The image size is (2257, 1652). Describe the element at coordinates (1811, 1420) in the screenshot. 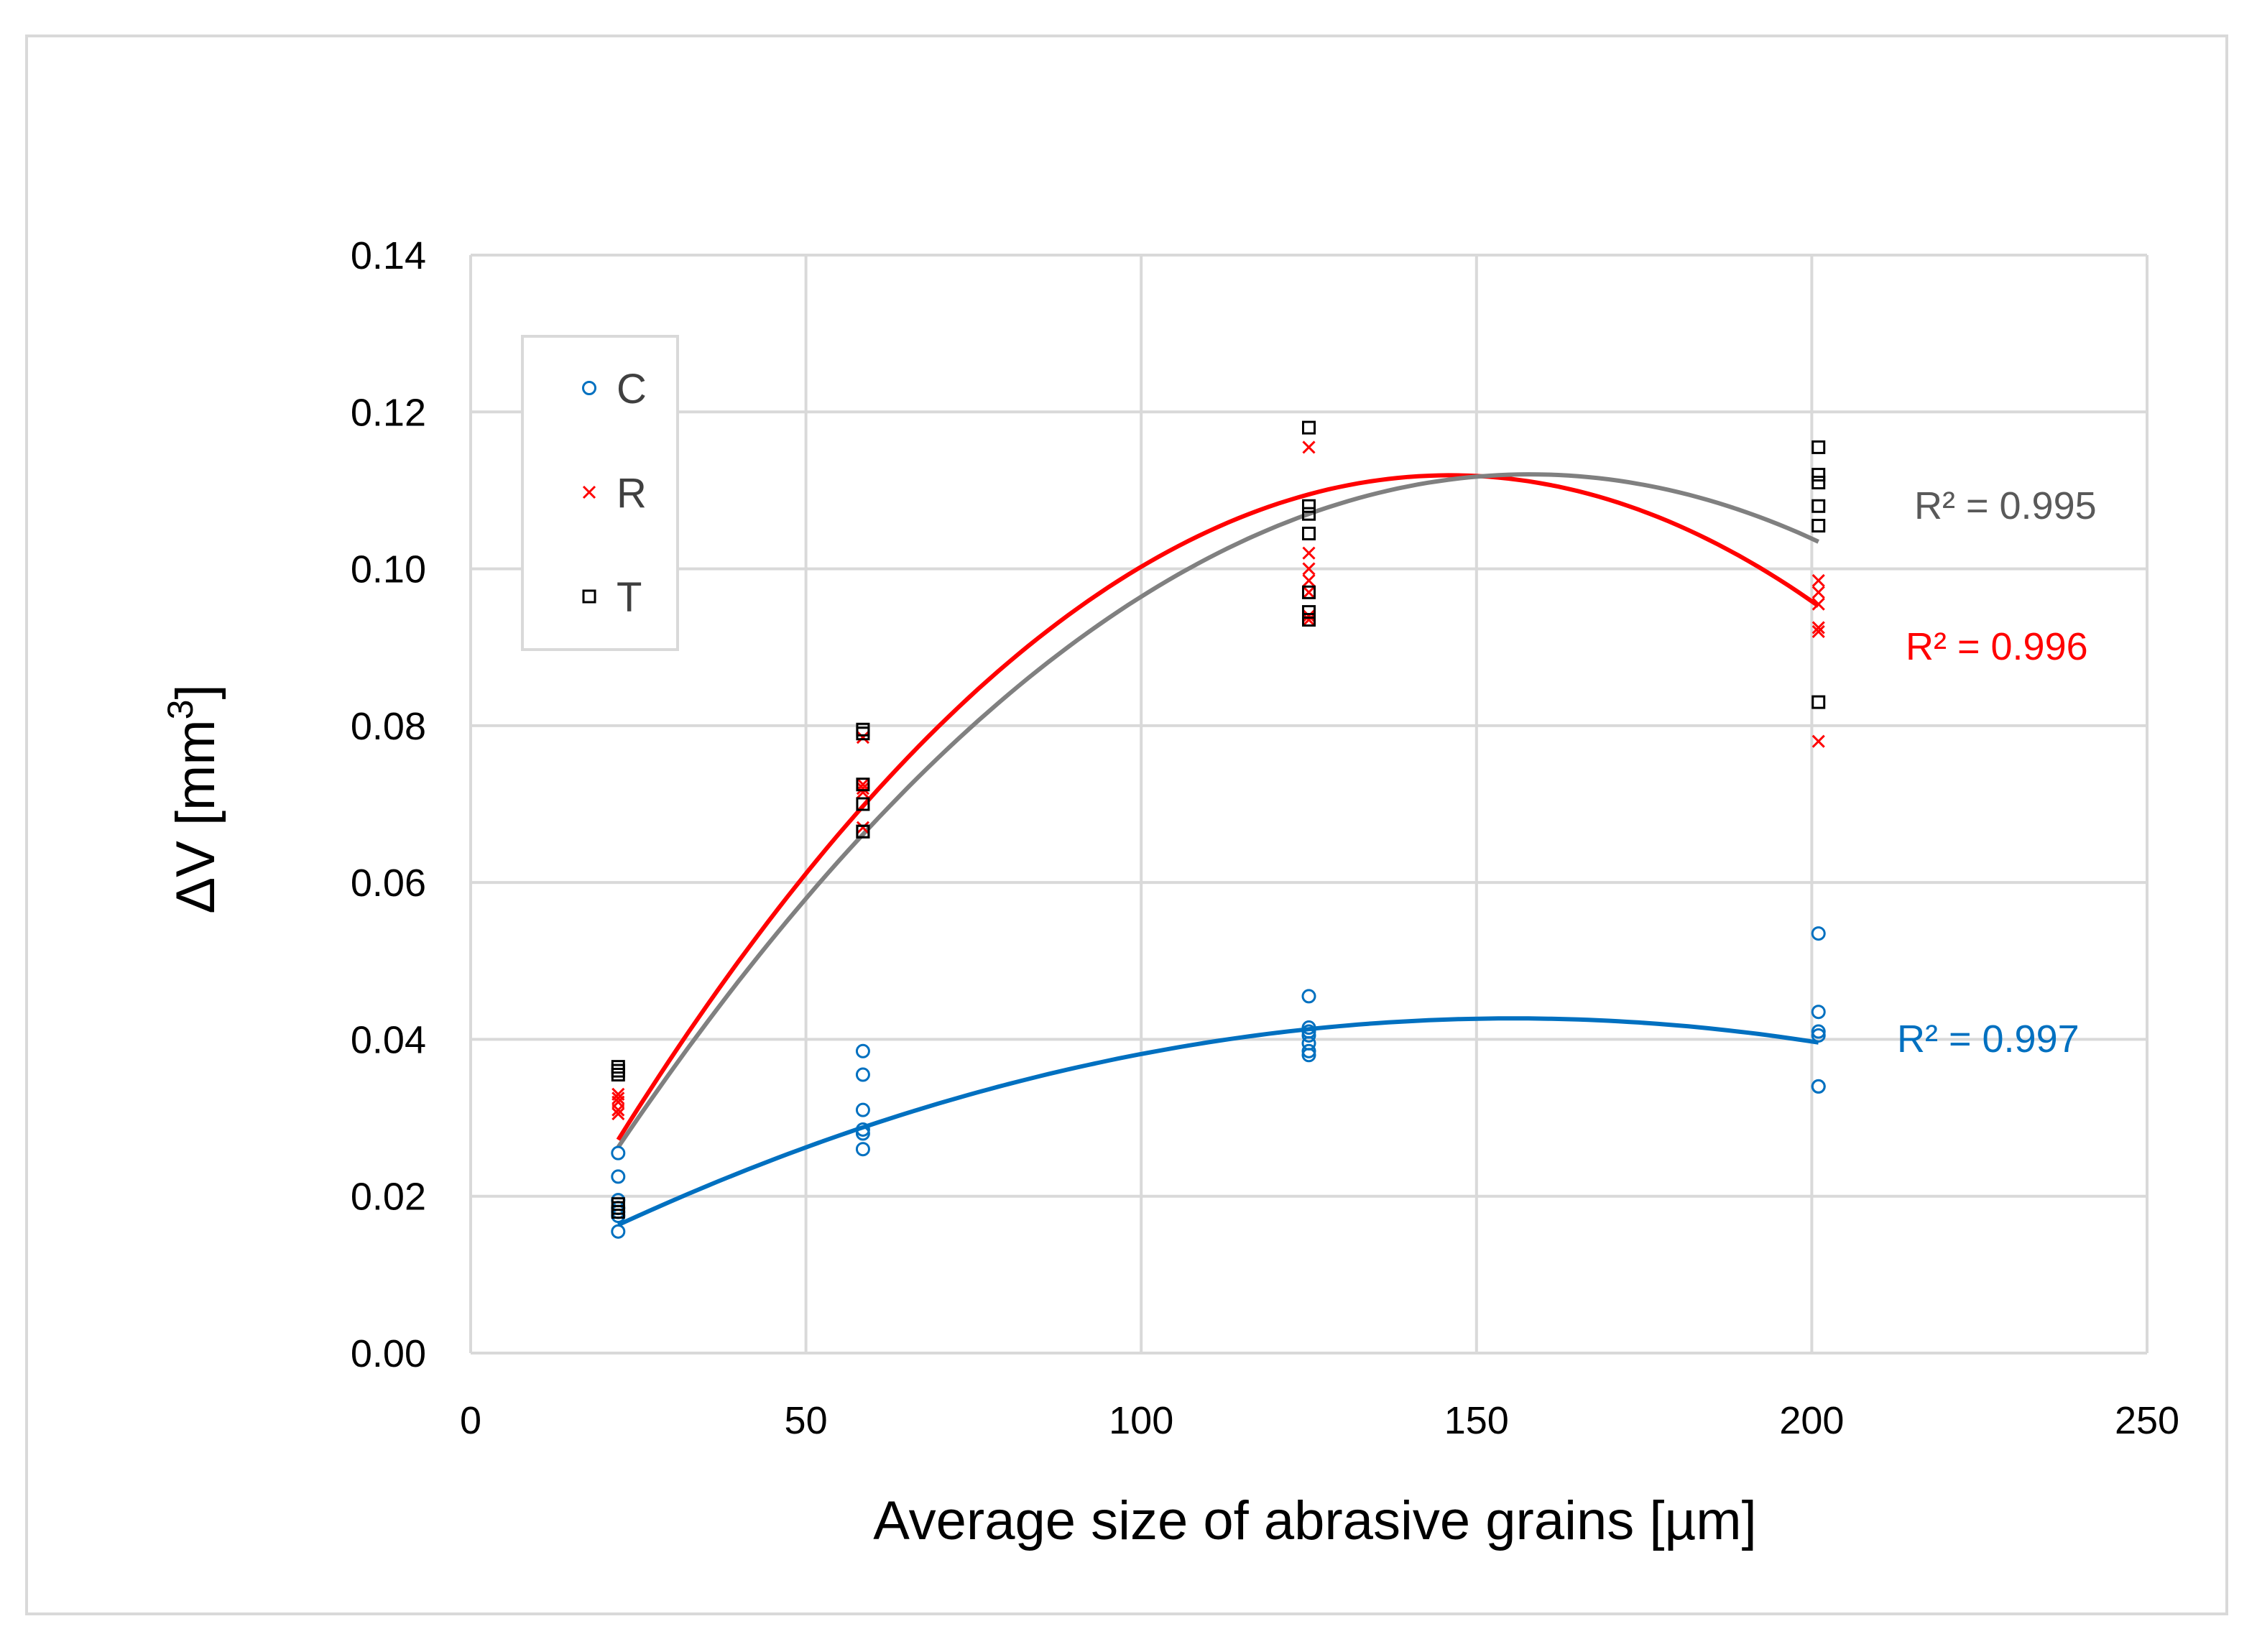

I see `x-tick-label: 200` at that location.